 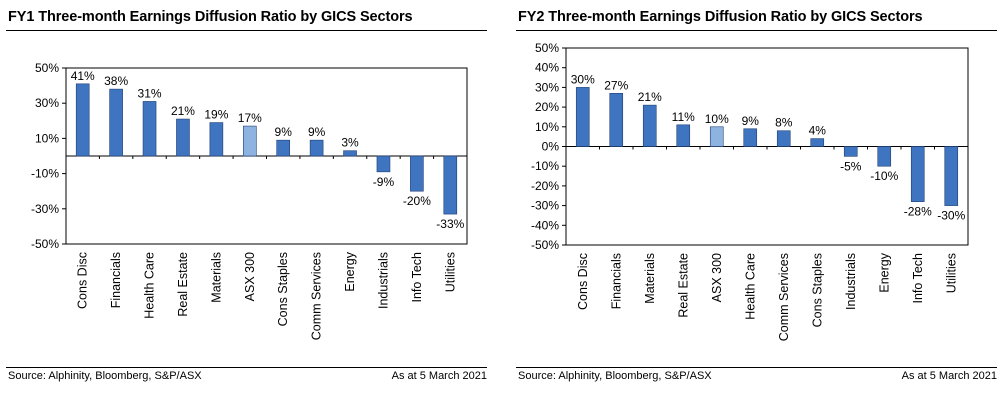 What do you see at coordinates (317, 296) in the screenshot?
I see `fy1-category-label: Comm Services` at bounding box center [317, 296].